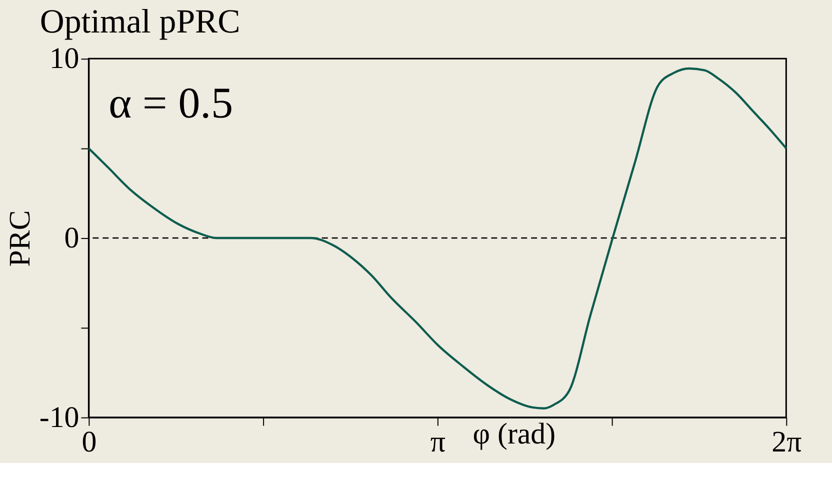 The height and width of the screenshot is (500, 832). I want to click on x-axis-title: φ (rad), so click(514, 434).